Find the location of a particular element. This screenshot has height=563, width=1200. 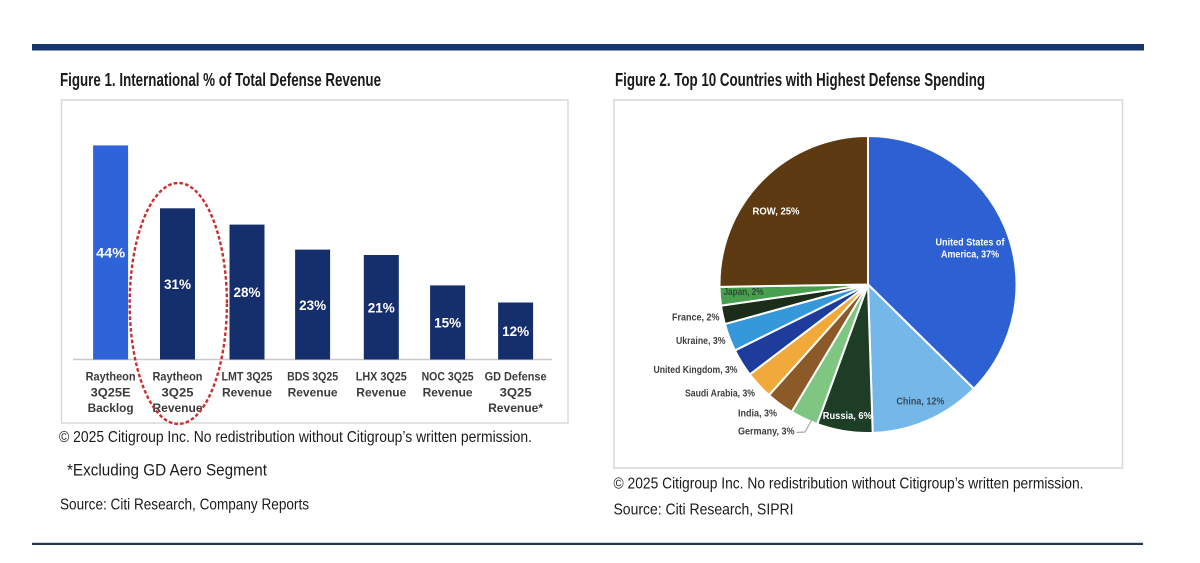

svg-text: 3Q25E is located at coordinates (111, 392).